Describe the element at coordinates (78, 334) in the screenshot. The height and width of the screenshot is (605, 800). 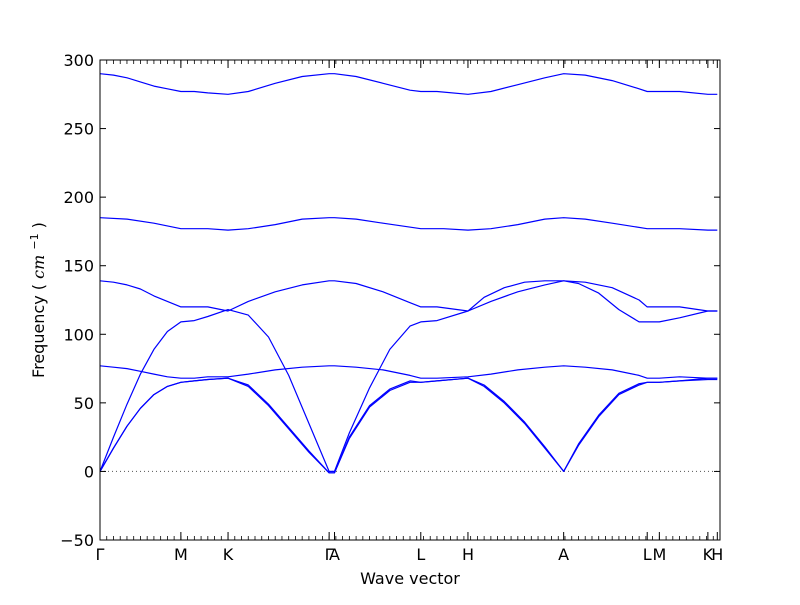
I see `y-tick-label: 100` at that location.